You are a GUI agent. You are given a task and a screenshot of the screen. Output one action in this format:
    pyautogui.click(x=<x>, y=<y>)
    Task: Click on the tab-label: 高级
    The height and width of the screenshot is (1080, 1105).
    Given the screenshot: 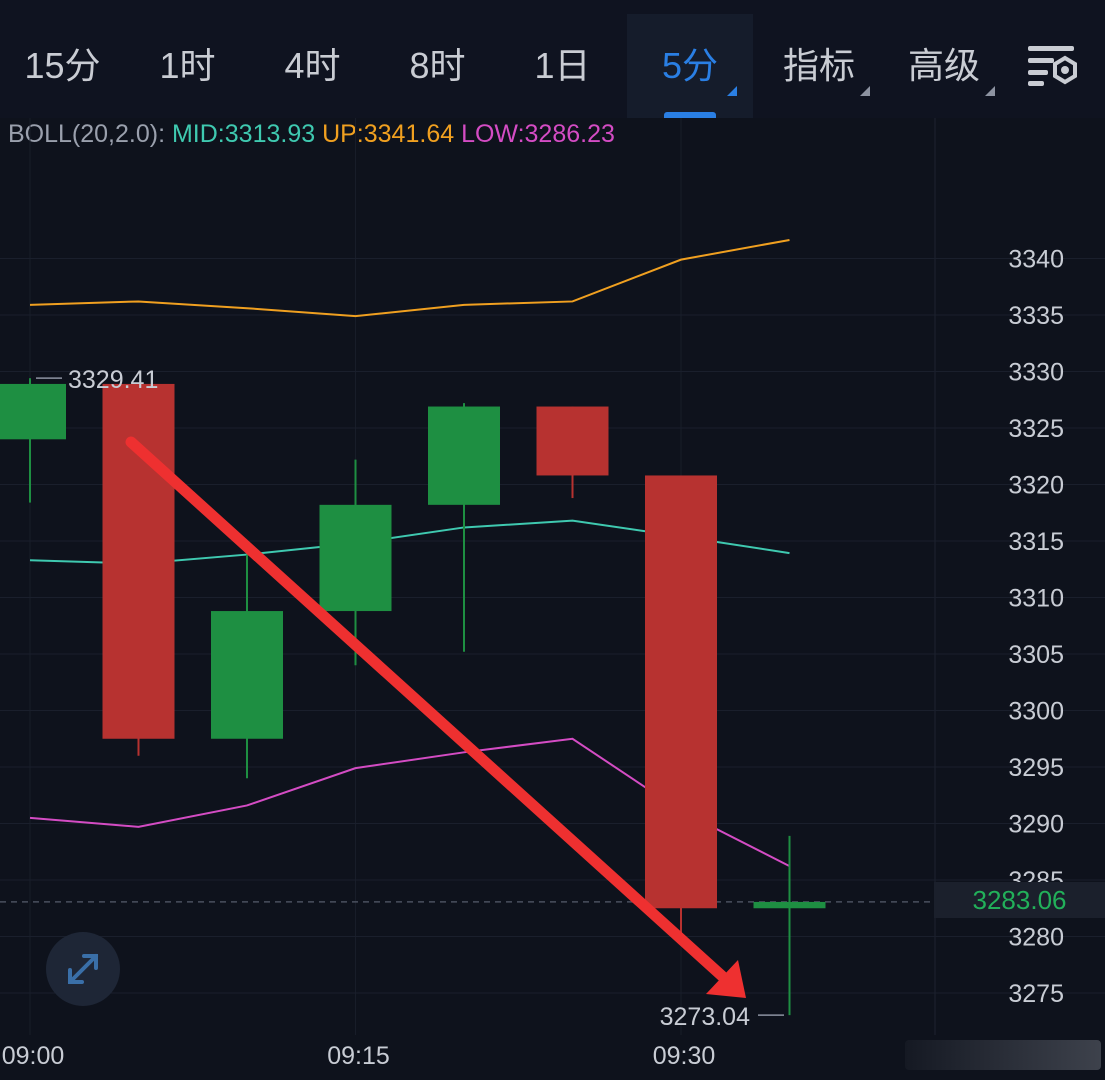 What is the action you would take?
    pyautogui.click(x=943, y=65)
    